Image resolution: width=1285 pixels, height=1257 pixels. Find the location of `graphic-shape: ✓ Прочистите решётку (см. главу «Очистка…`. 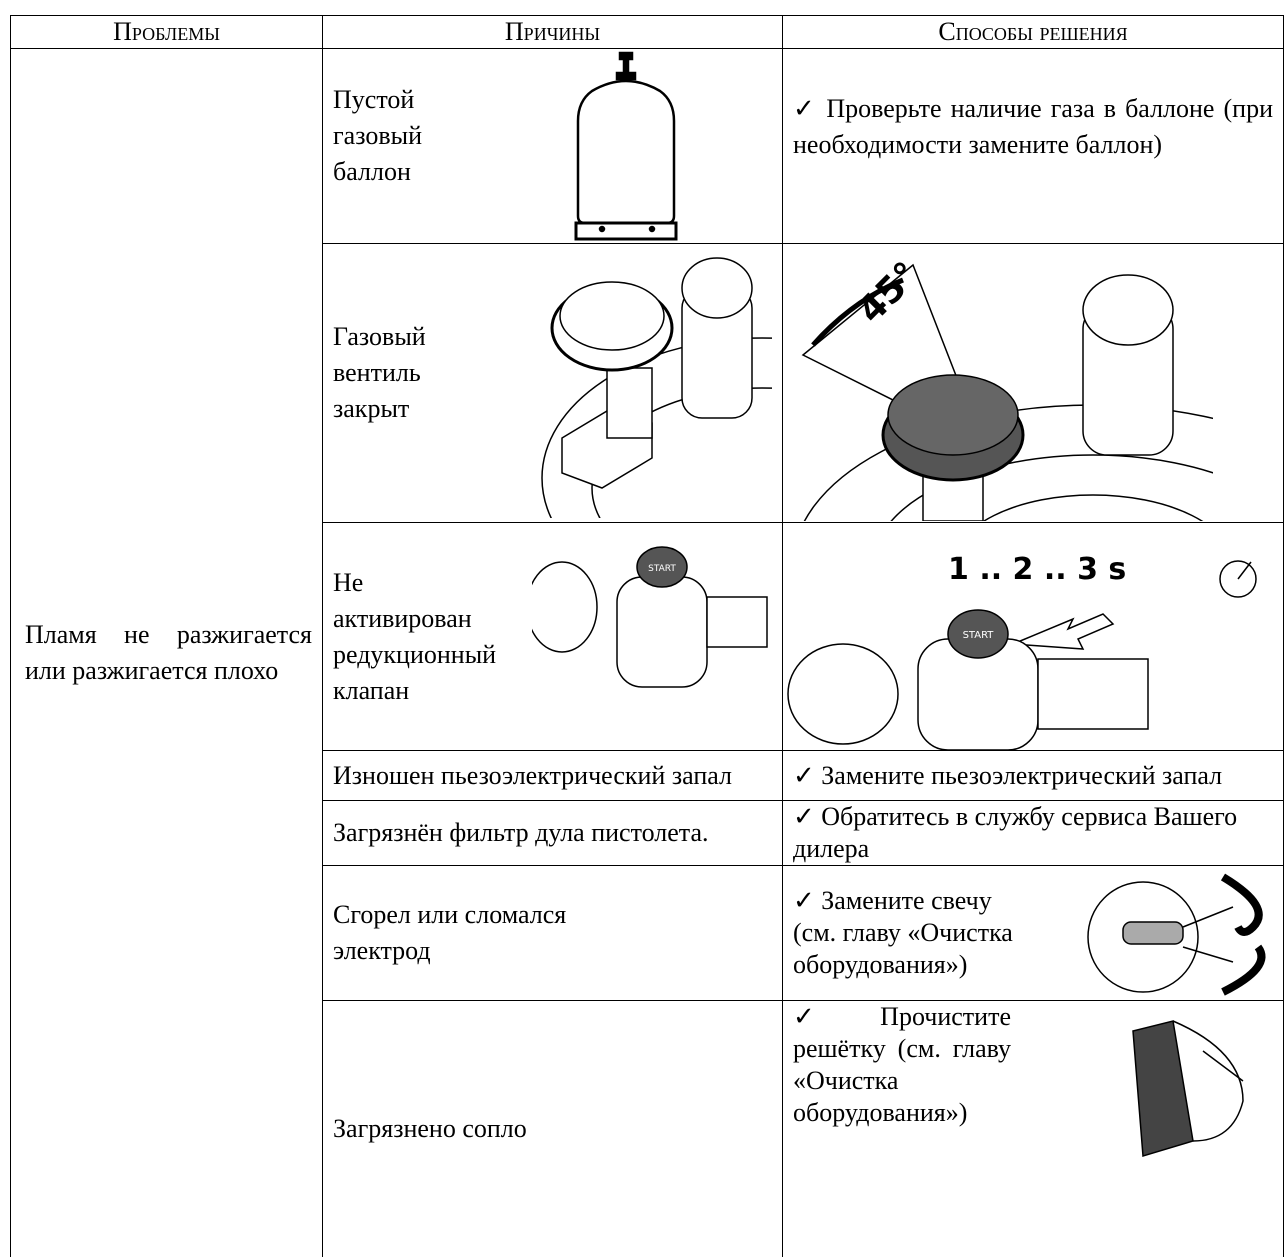

graphic-shape: ✓ Прочистите решётку (см. главу «Очистка… is located at coordinates (1033, 1082).